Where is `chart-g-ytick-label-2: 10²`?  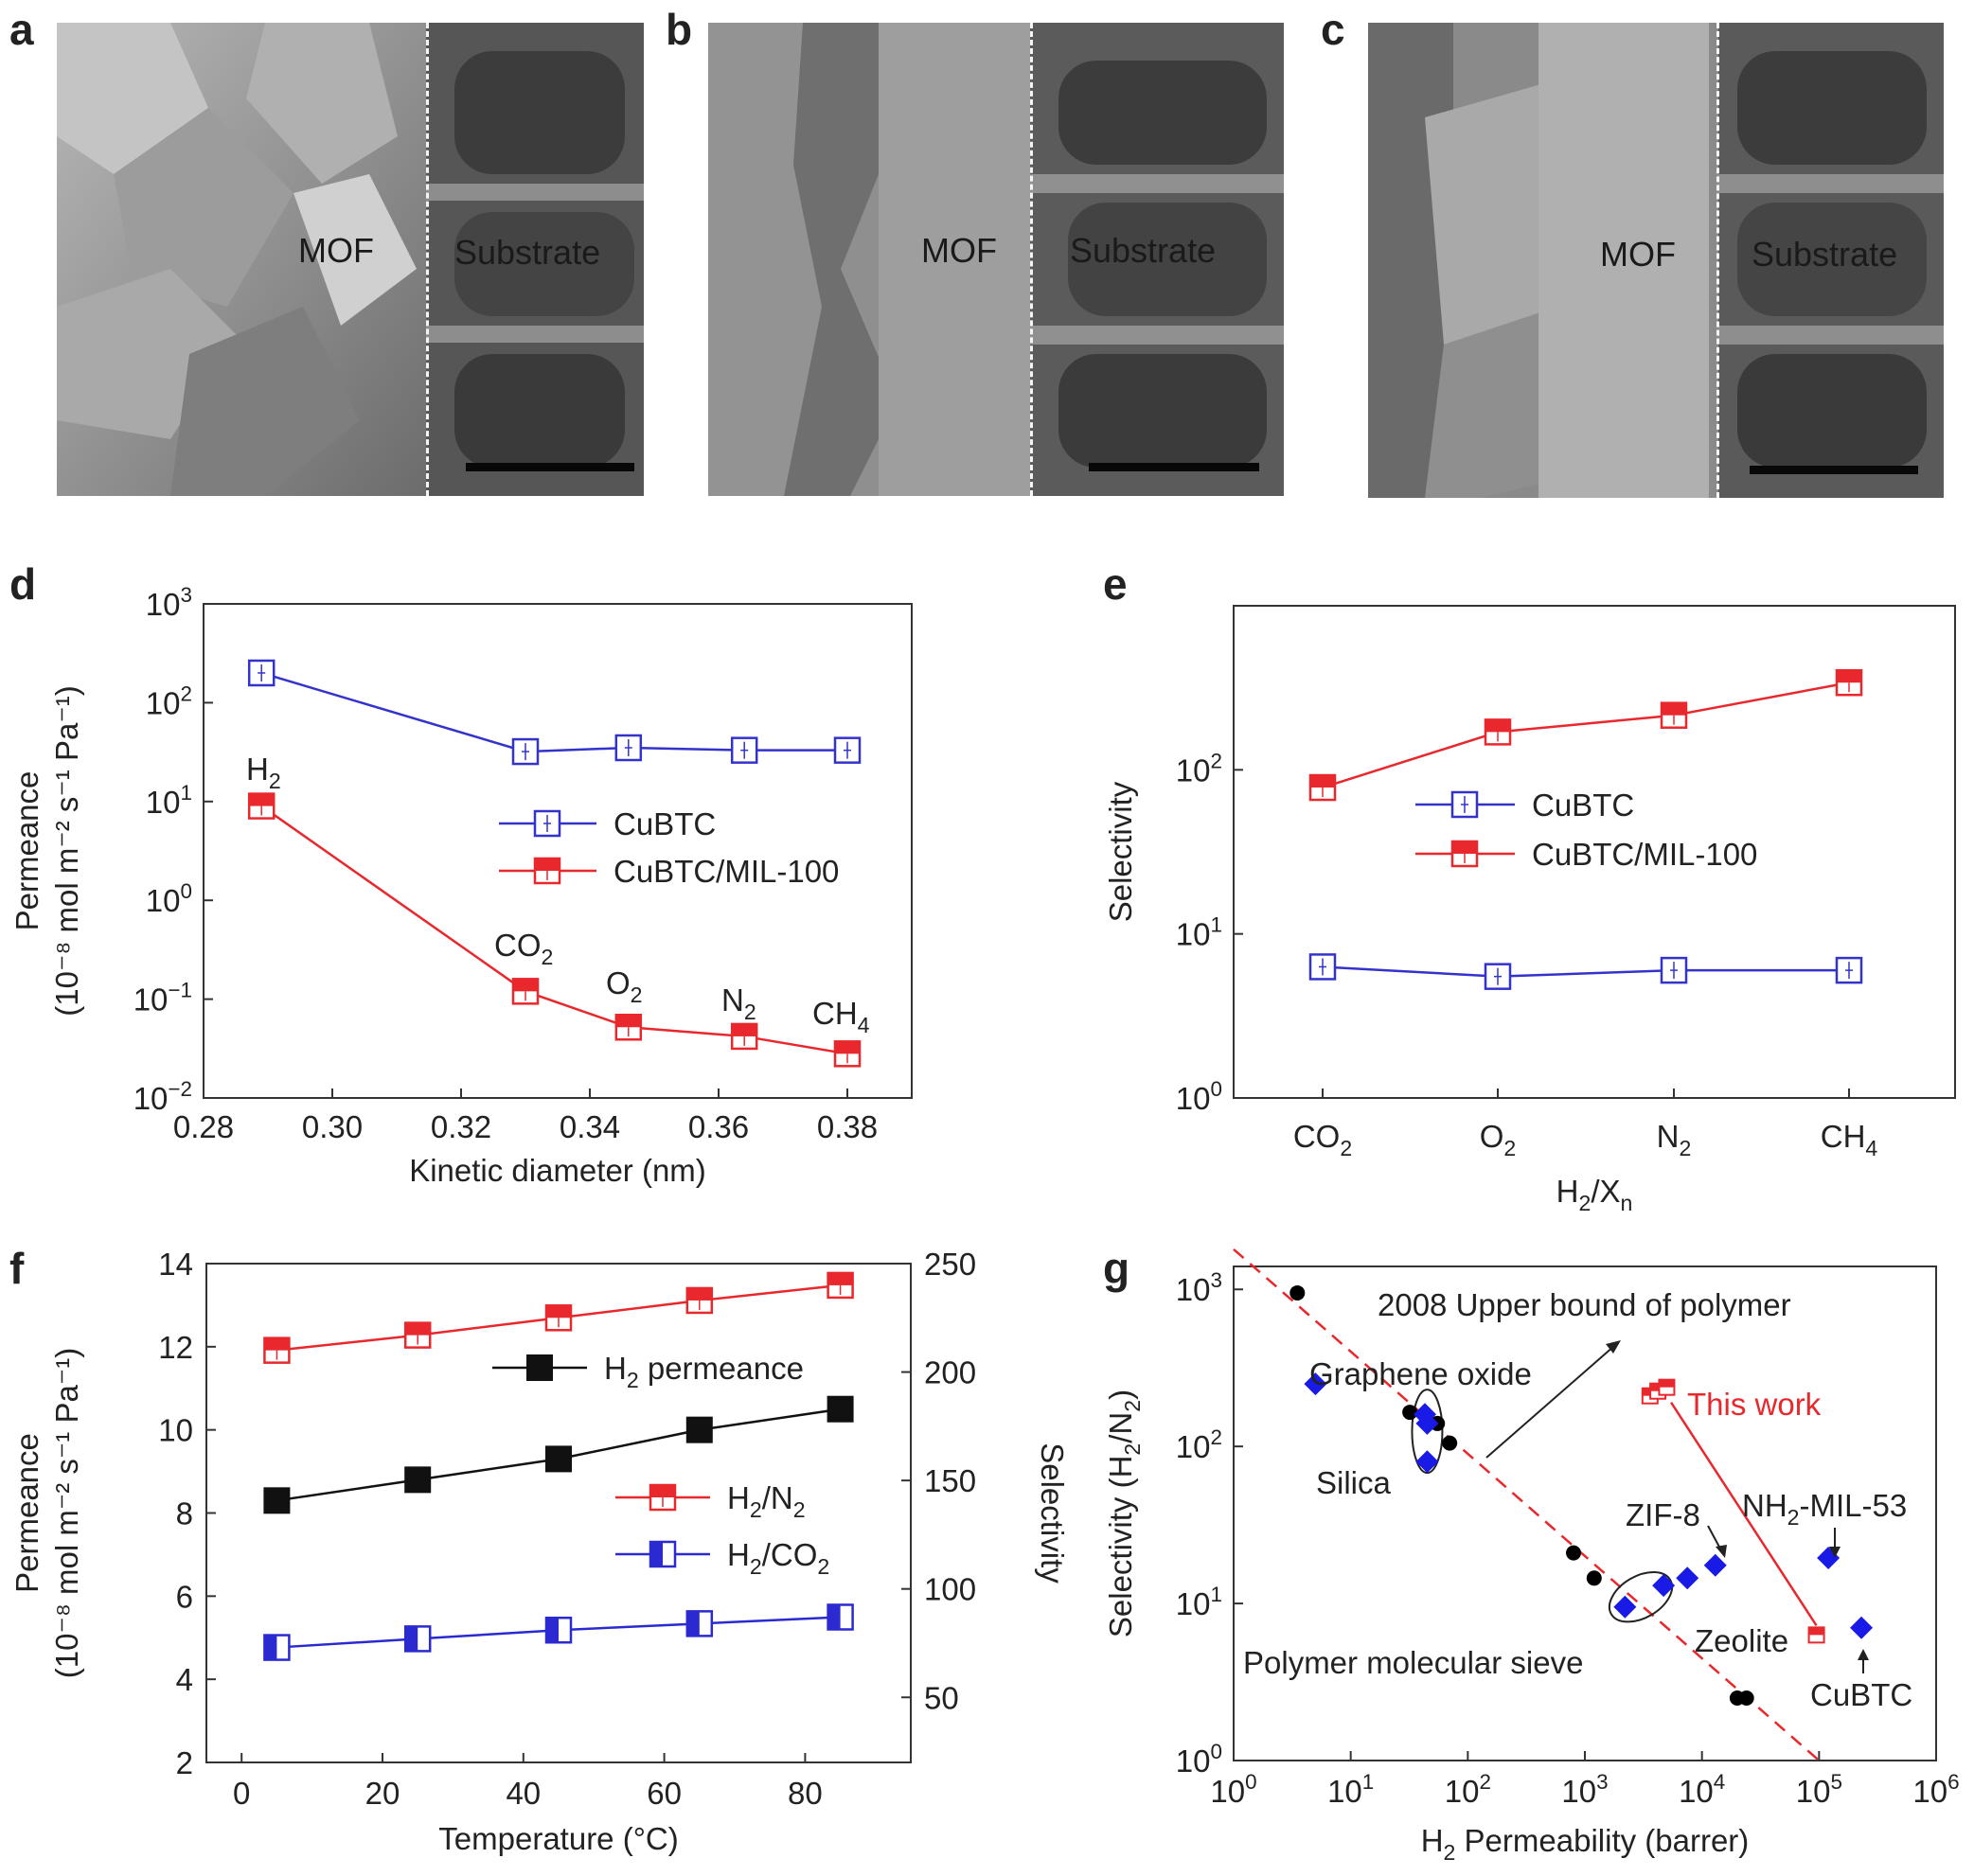 chart-g-ytick-label-2: 10² is located at coordinates (1199, 1444).